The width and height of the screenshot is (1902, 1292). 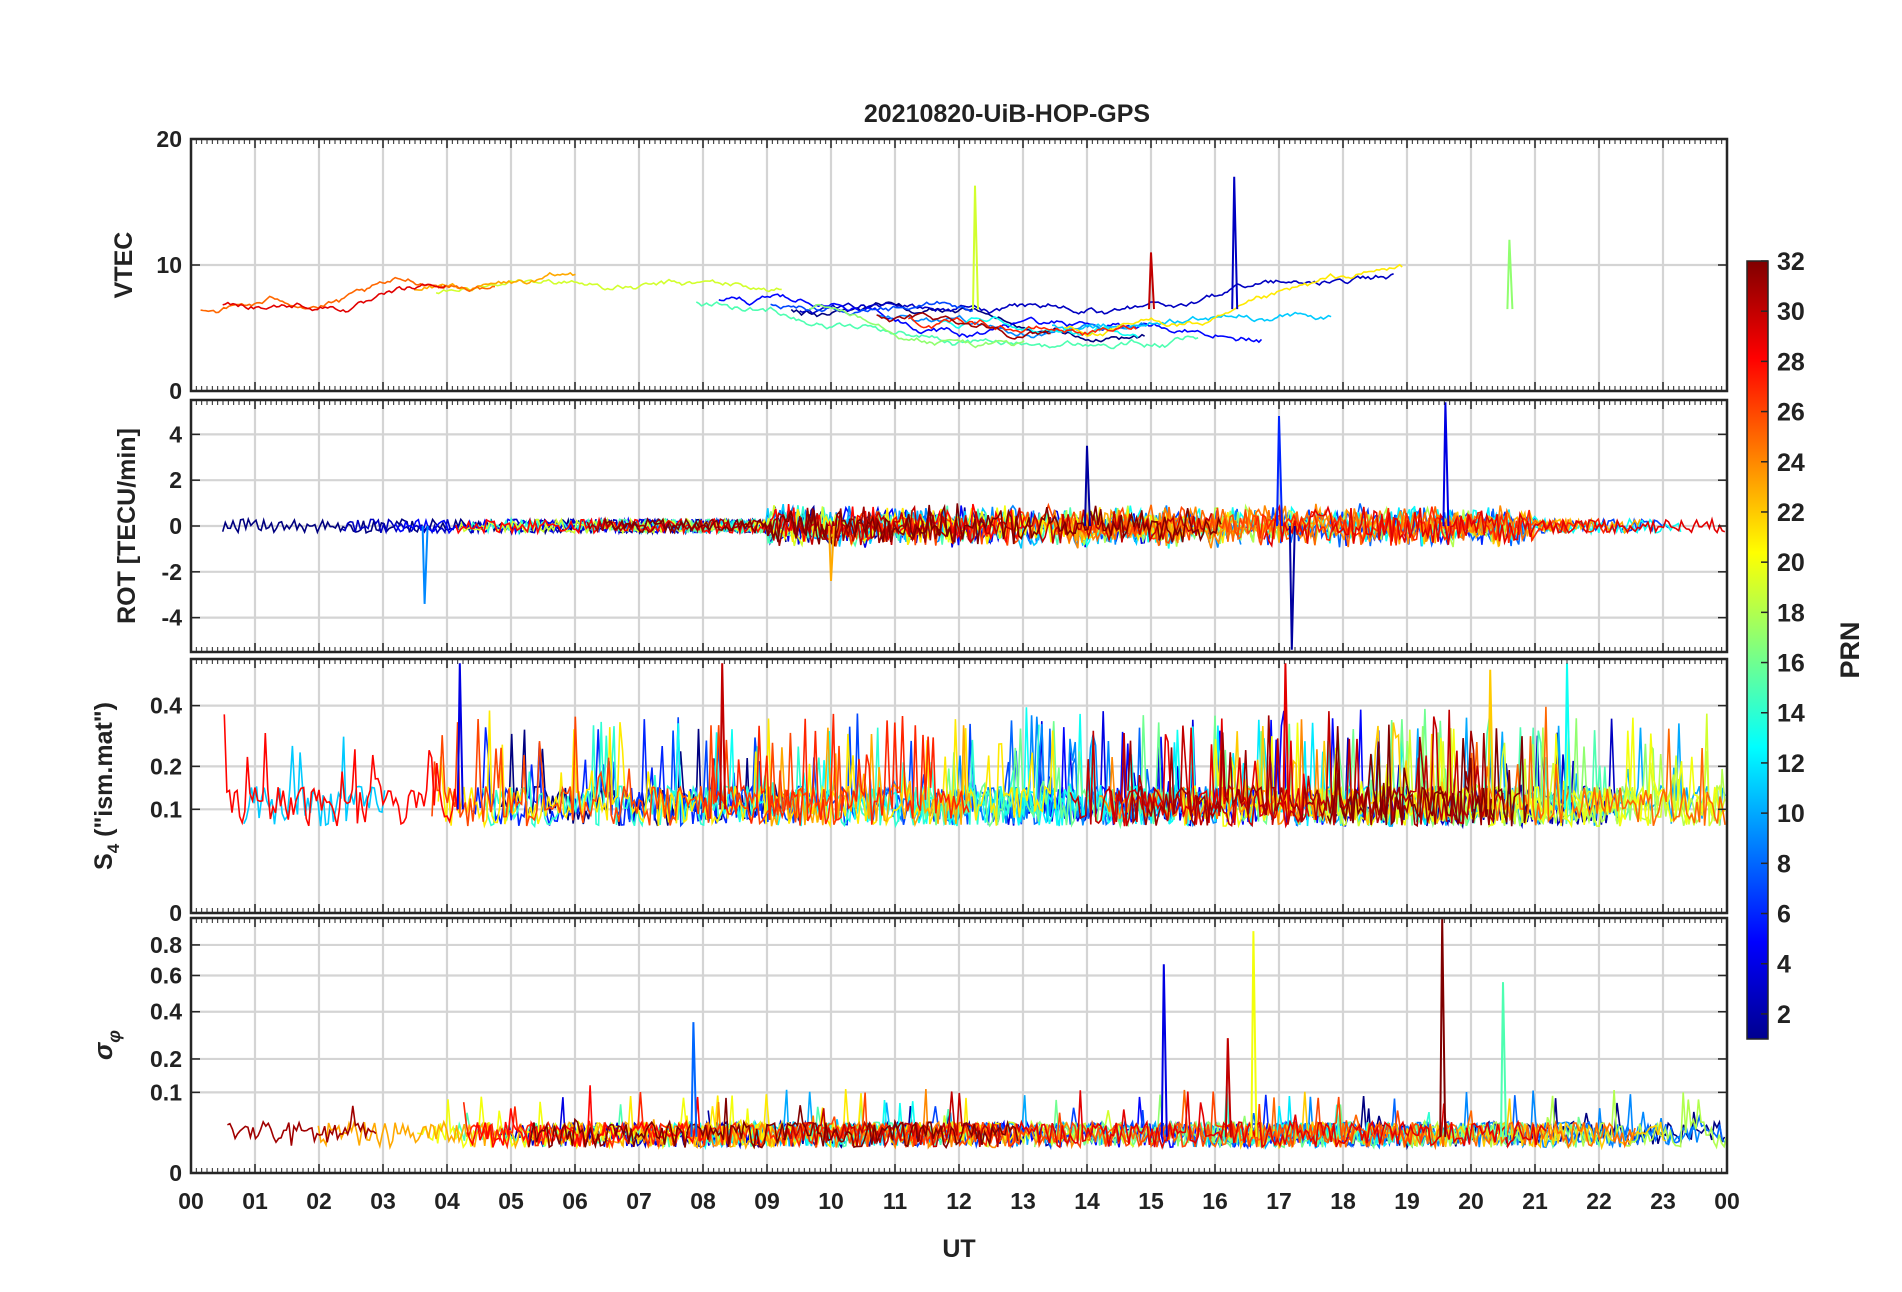 What do you see at coordinates (169, 139) in the screenshot?
I see `vtec-ytick-label: 20` at bounding box center [169, 139].